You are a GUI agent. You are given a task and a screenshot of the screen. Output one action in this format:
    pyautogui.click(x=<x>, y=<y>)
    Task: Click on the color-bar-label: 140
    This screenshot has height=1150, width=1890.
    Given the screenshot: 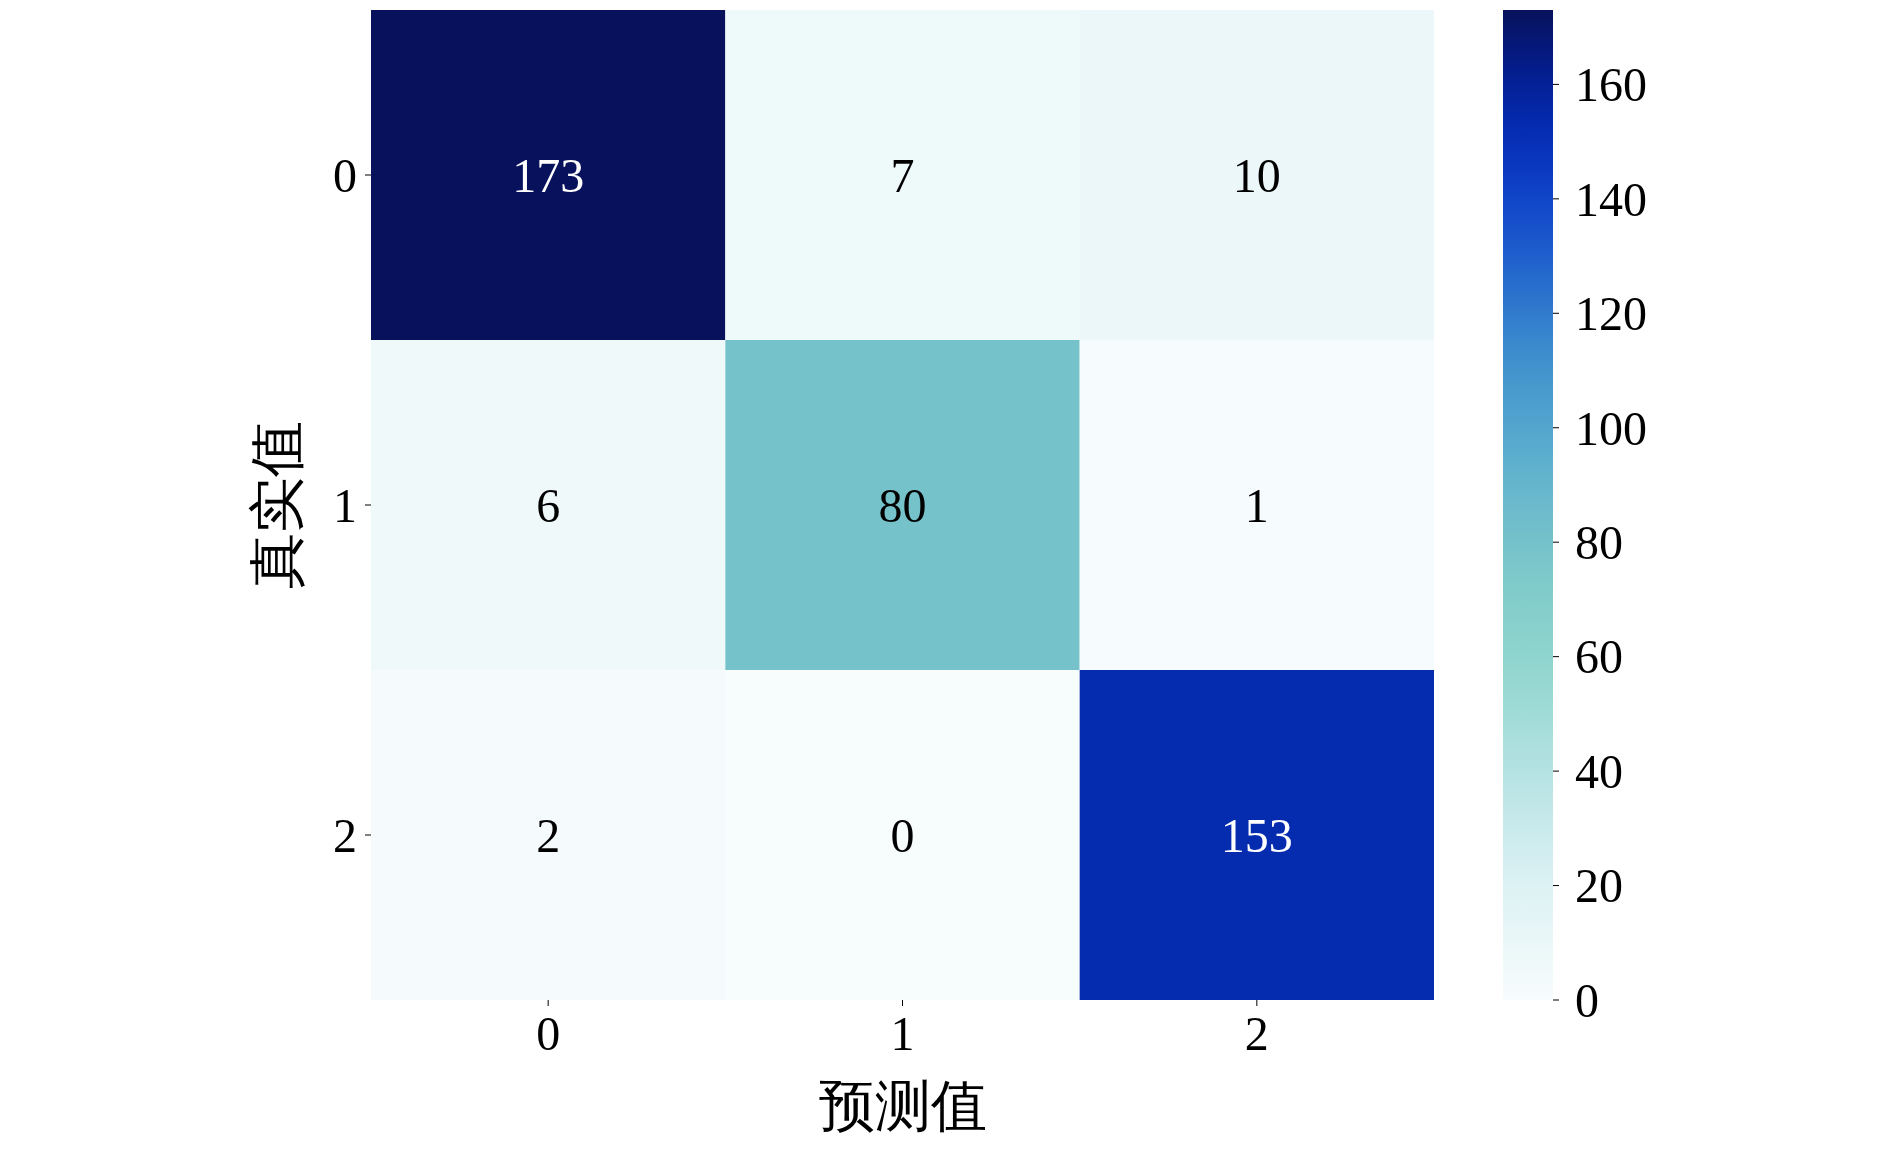 What is the action you would take?
    pyautogui.click(x=1611, y=199)
    